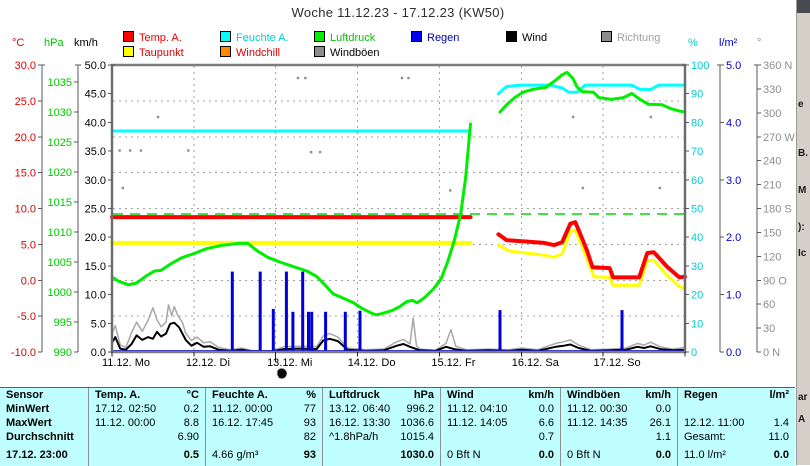  I want to click on axis-tick-label-hpa: 990, so click(63, 353).